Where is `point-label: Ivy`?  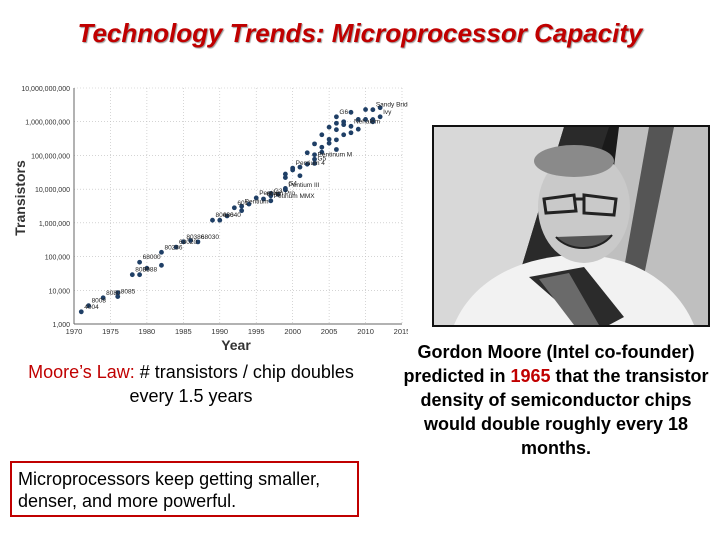 point-label: Ivy is located at coordinates (387, 112).